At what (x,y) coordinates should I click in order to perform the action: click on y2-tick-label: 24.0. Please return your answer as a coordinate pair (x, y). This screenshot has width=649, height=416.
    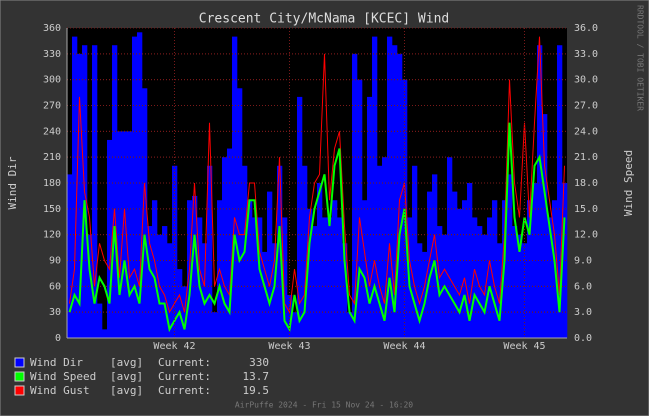
    Looking at the image, I should click on (586, 131).